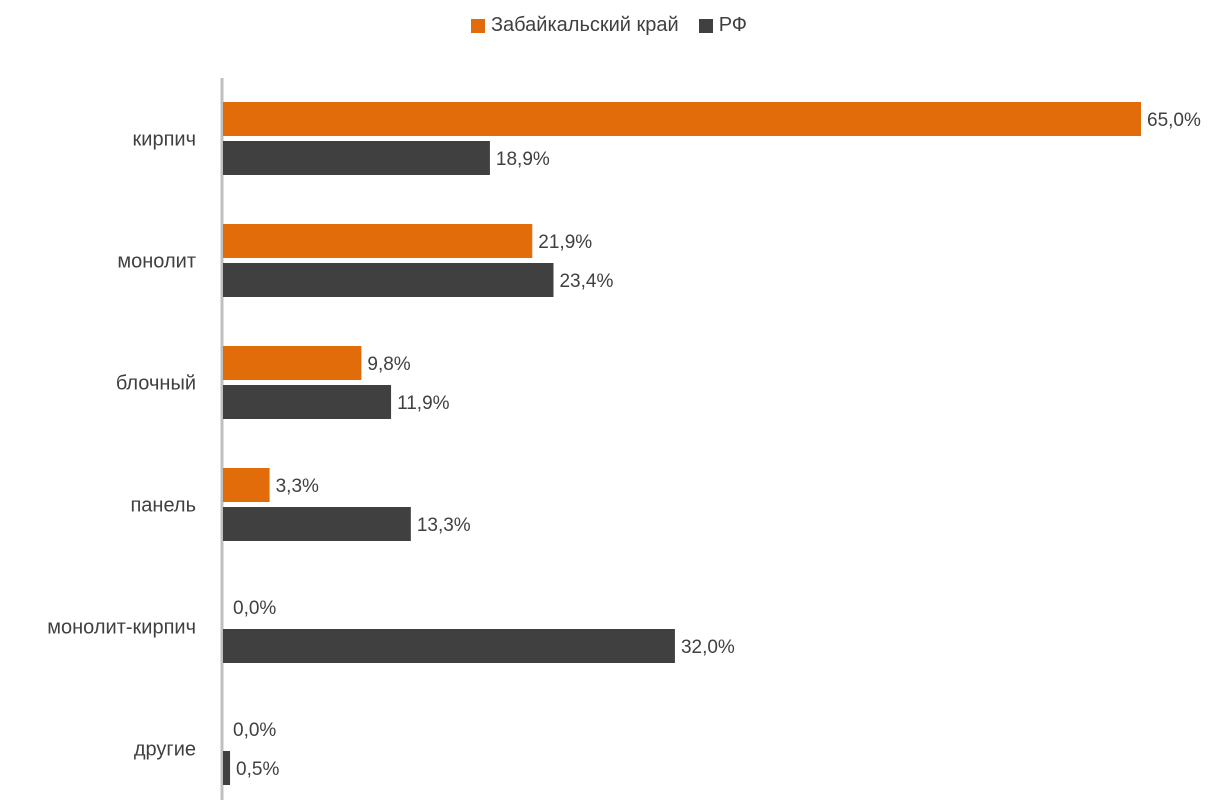 The image size is (1218, 802). I want to click on category-label: монолит-кирпич, so click(121, 628).